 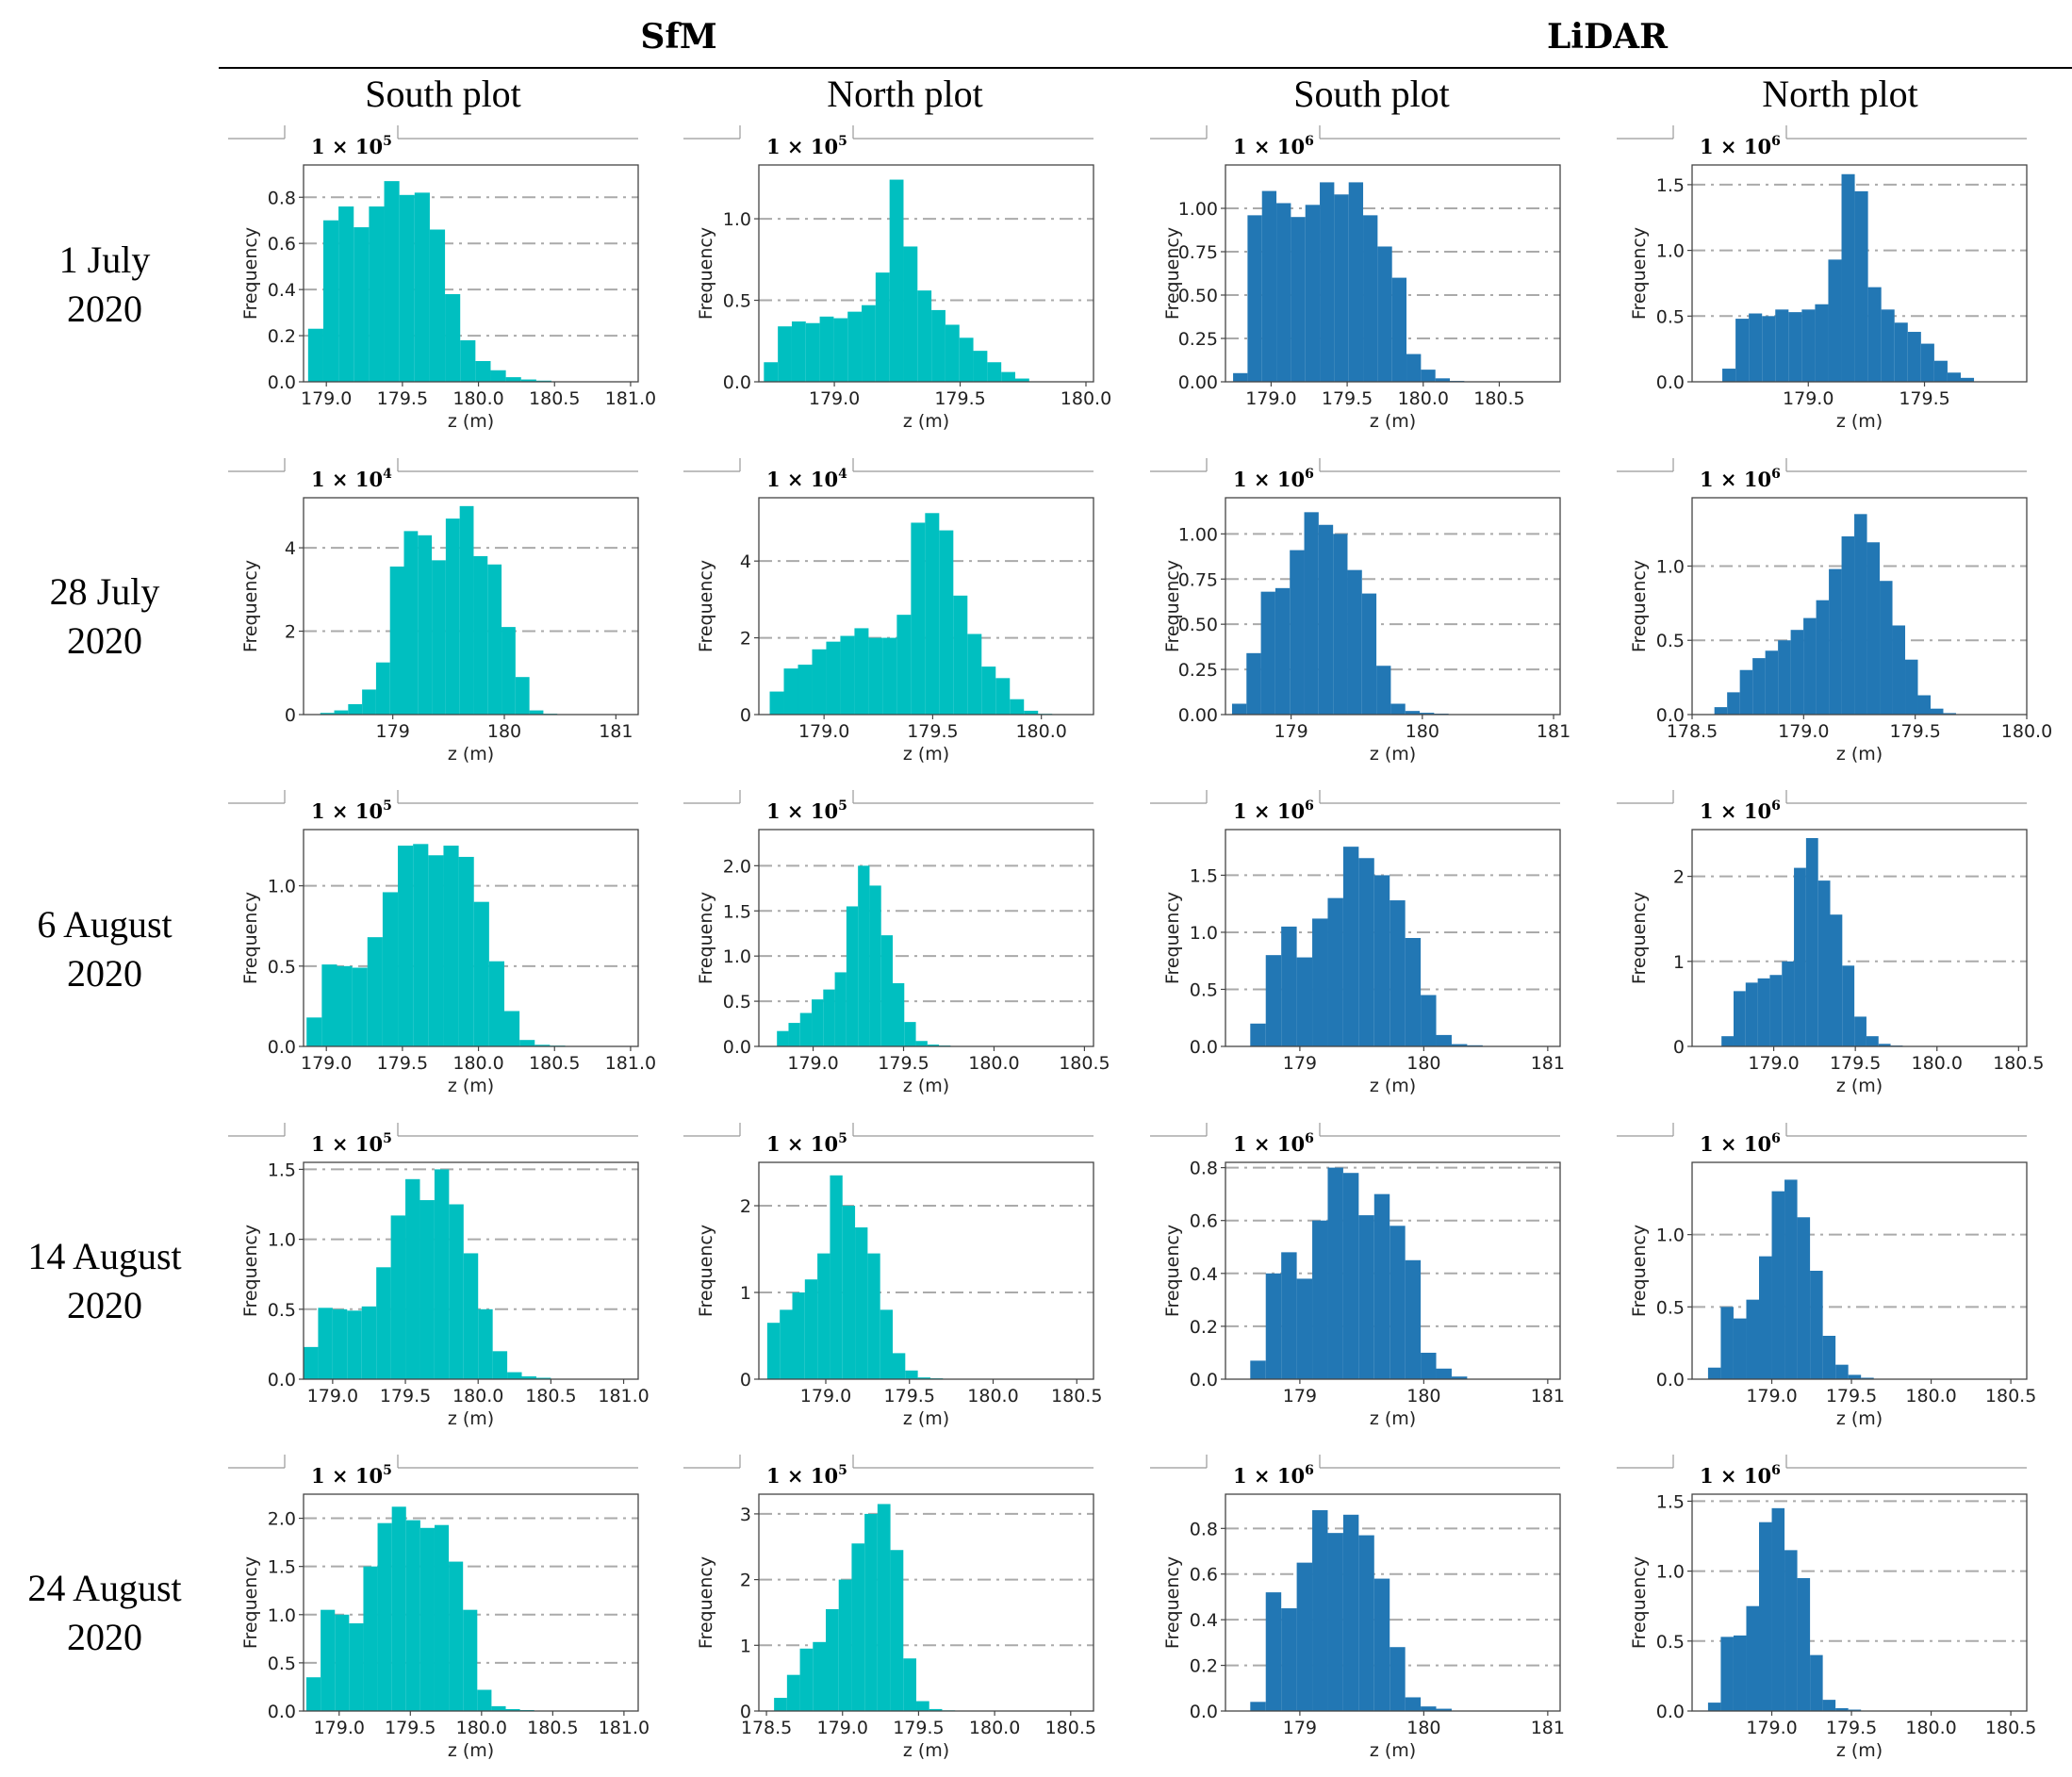 What do you see at coordinates (806, 810) in the screenshot?
I see `scale-factor-label: 1 × 105` at bounding box center [806, 810].